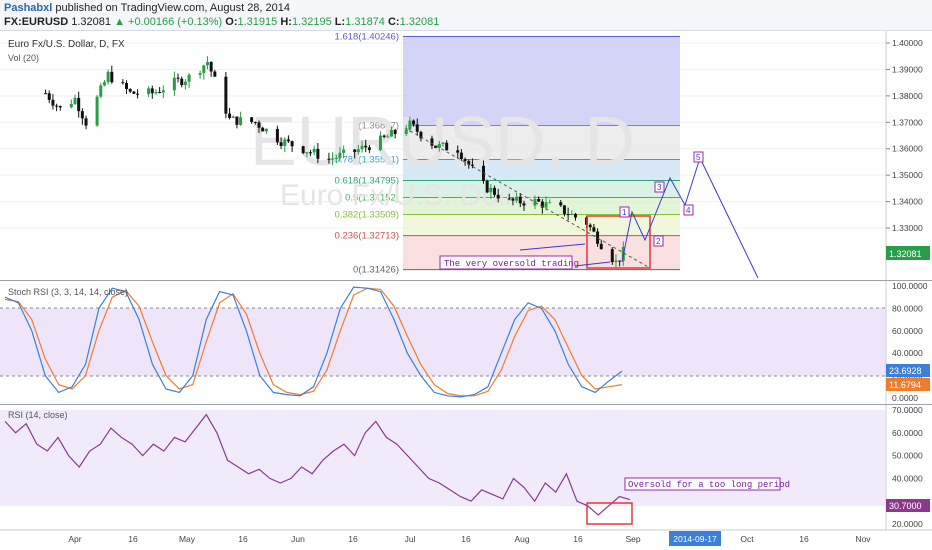  What do you see at coordinates (905, 506) in the screenshot?
I see `rsi-tag-text: 30.7000` at bounding box center [905, 506].